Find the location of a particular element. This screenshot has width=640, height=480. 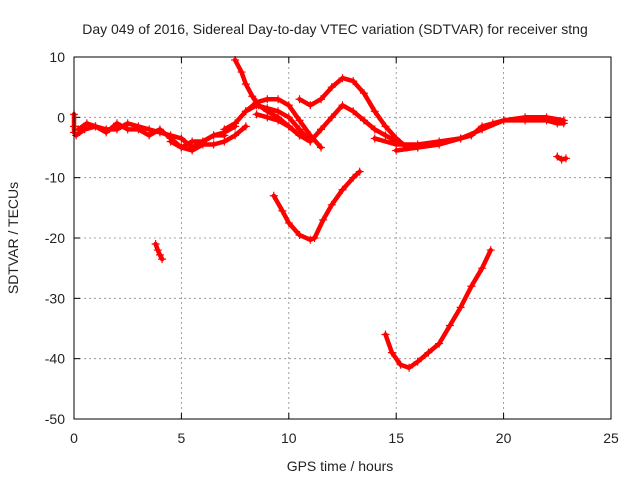

x-tick-label: 20 is located at coordinates (504, 438).